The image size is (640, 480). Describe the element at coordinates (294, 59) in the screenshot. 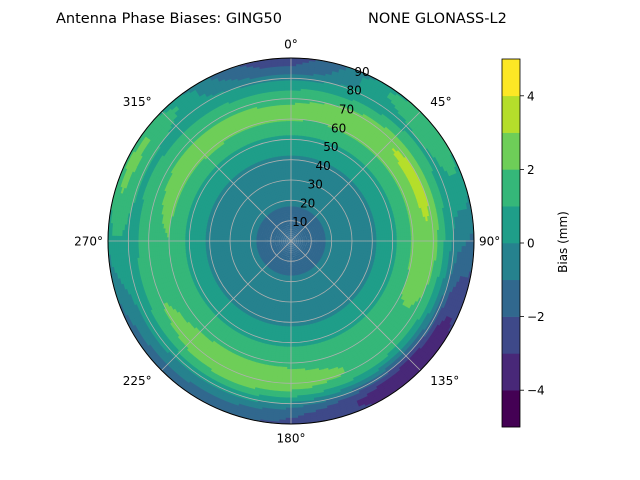

I see `heat-cell` at that location.